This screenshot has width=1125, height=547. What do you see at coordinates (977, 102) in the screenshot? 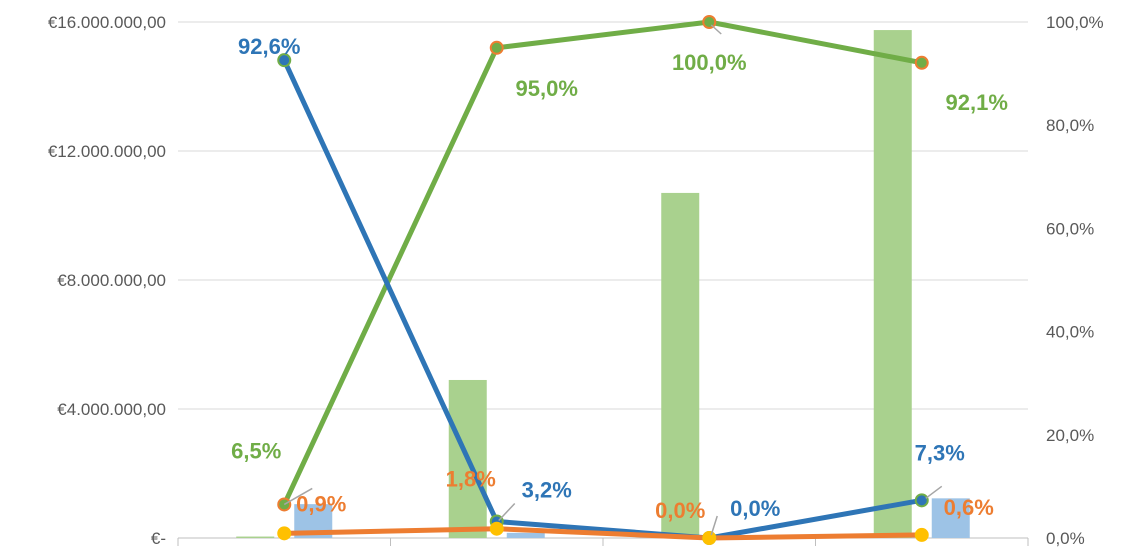
I see `data-label: 92,1%` at bounding box center [977, 102].